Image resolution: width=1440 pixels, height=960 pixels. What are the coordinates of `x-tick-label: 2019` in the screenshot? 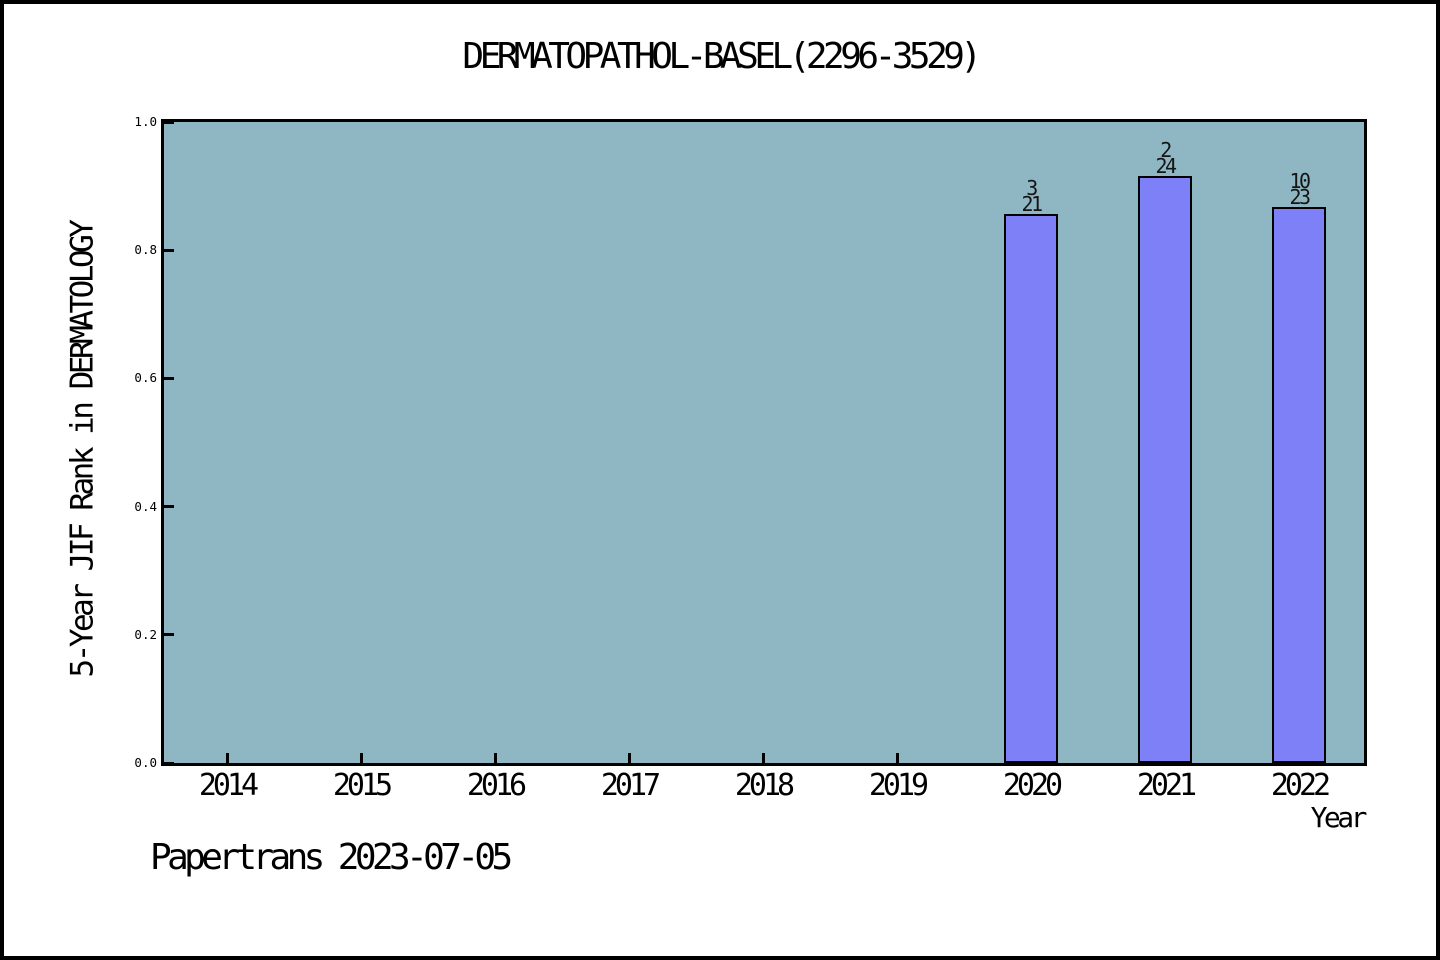 It's located at (898, 785).